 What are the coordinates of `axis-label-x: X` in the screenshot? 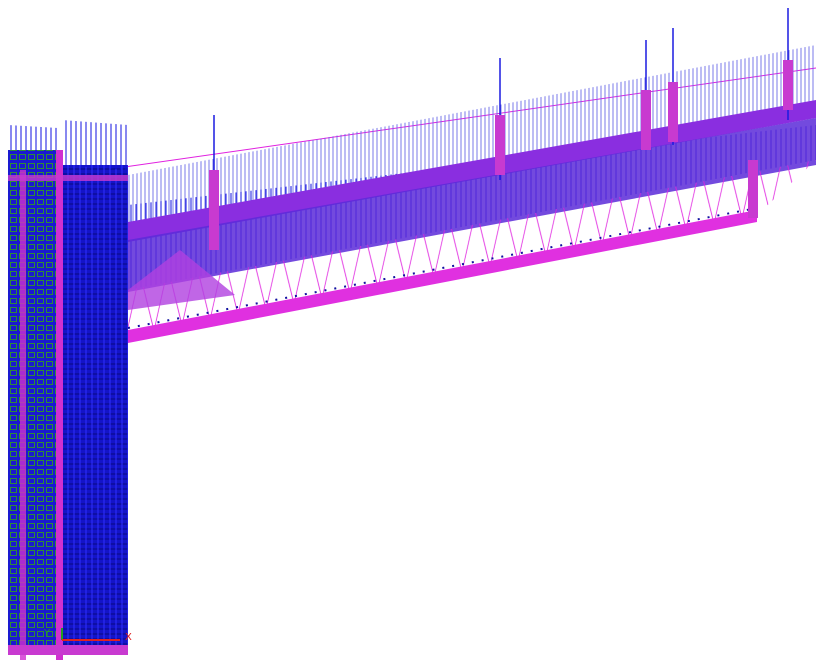 It's located at (128, 637).